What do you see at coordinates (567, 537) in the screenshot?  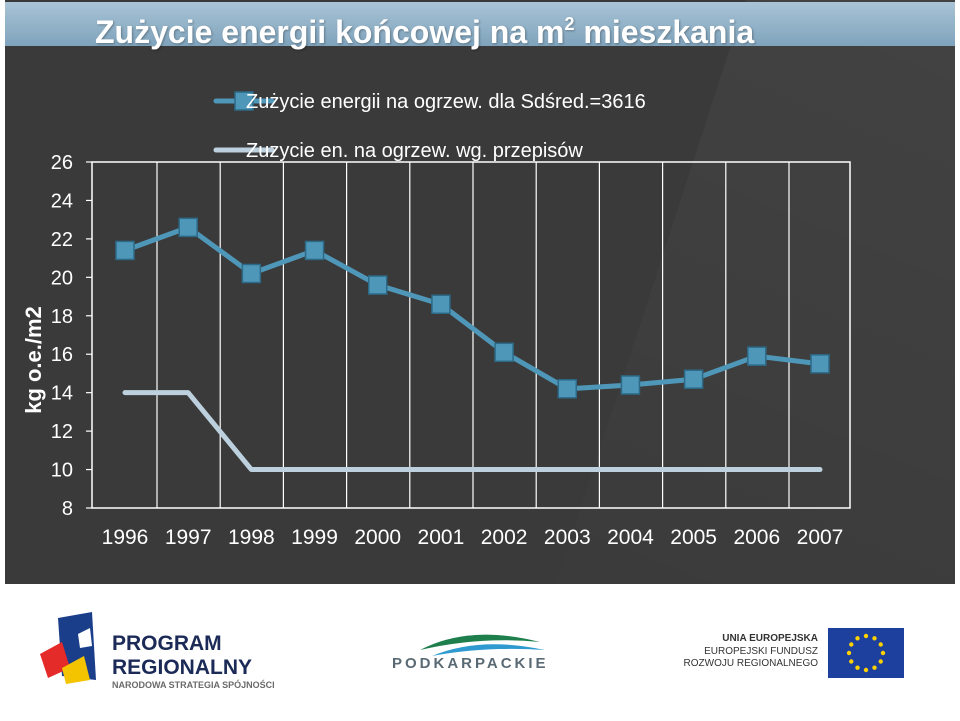 I see `x-tick-label: 2003` at bounding box center [567, 537].